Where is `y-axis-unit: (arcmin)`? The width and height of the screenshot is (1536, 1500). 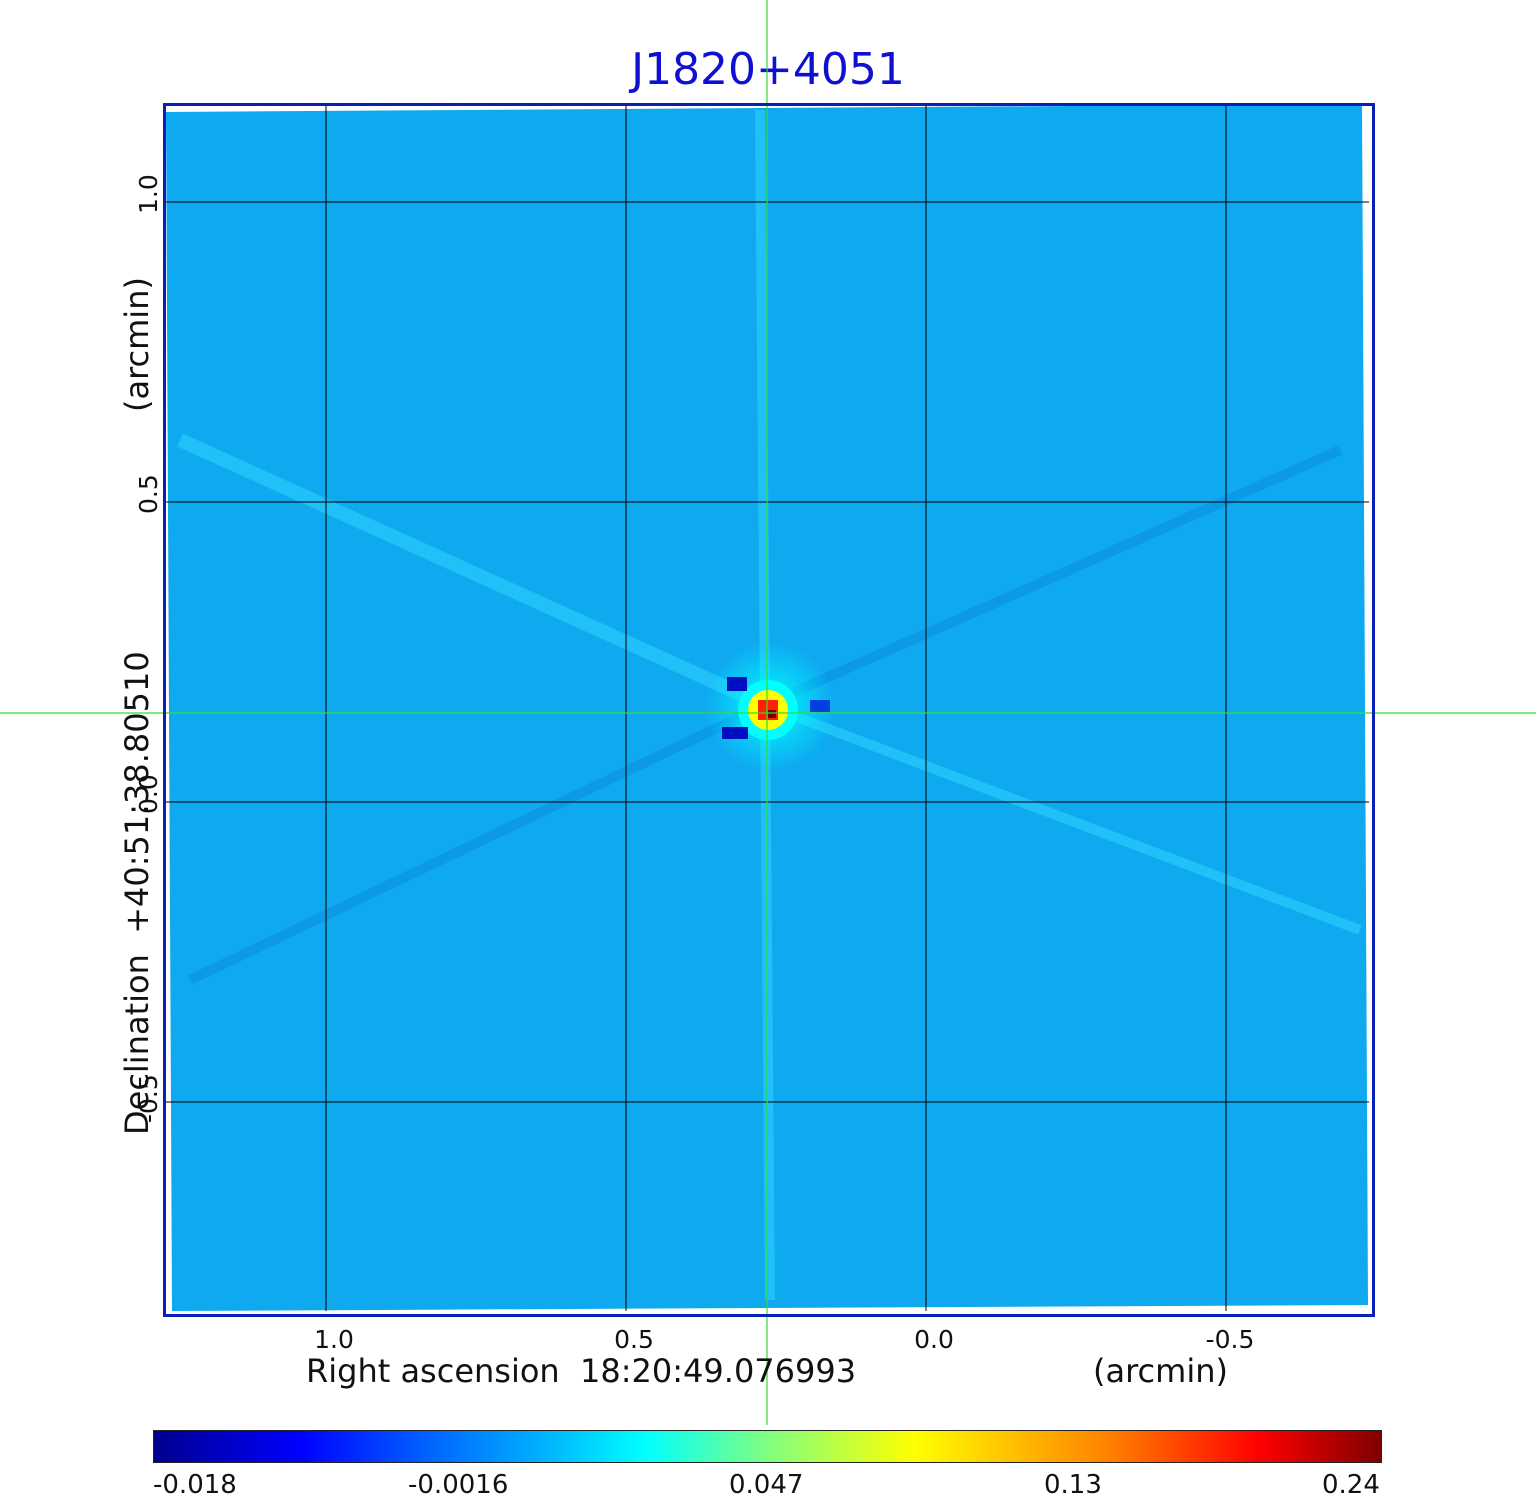 y-axis-unit: (arcmin) is located at coordinates (137, 344).